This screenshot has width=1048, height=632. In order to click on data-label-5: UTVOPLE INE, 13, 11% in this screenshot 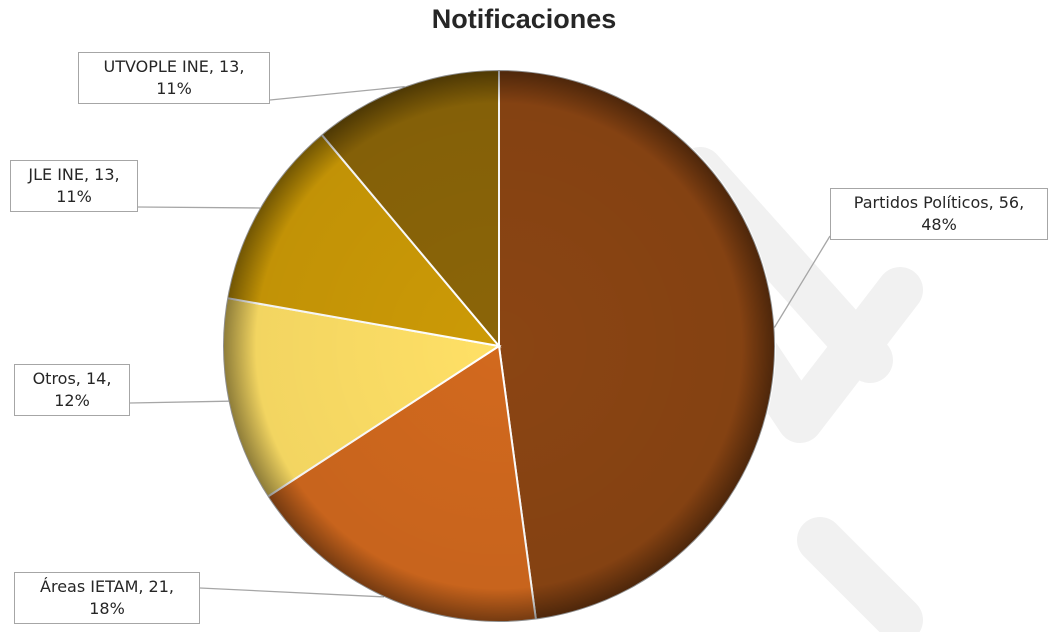, I will do `click(174, 78)`.